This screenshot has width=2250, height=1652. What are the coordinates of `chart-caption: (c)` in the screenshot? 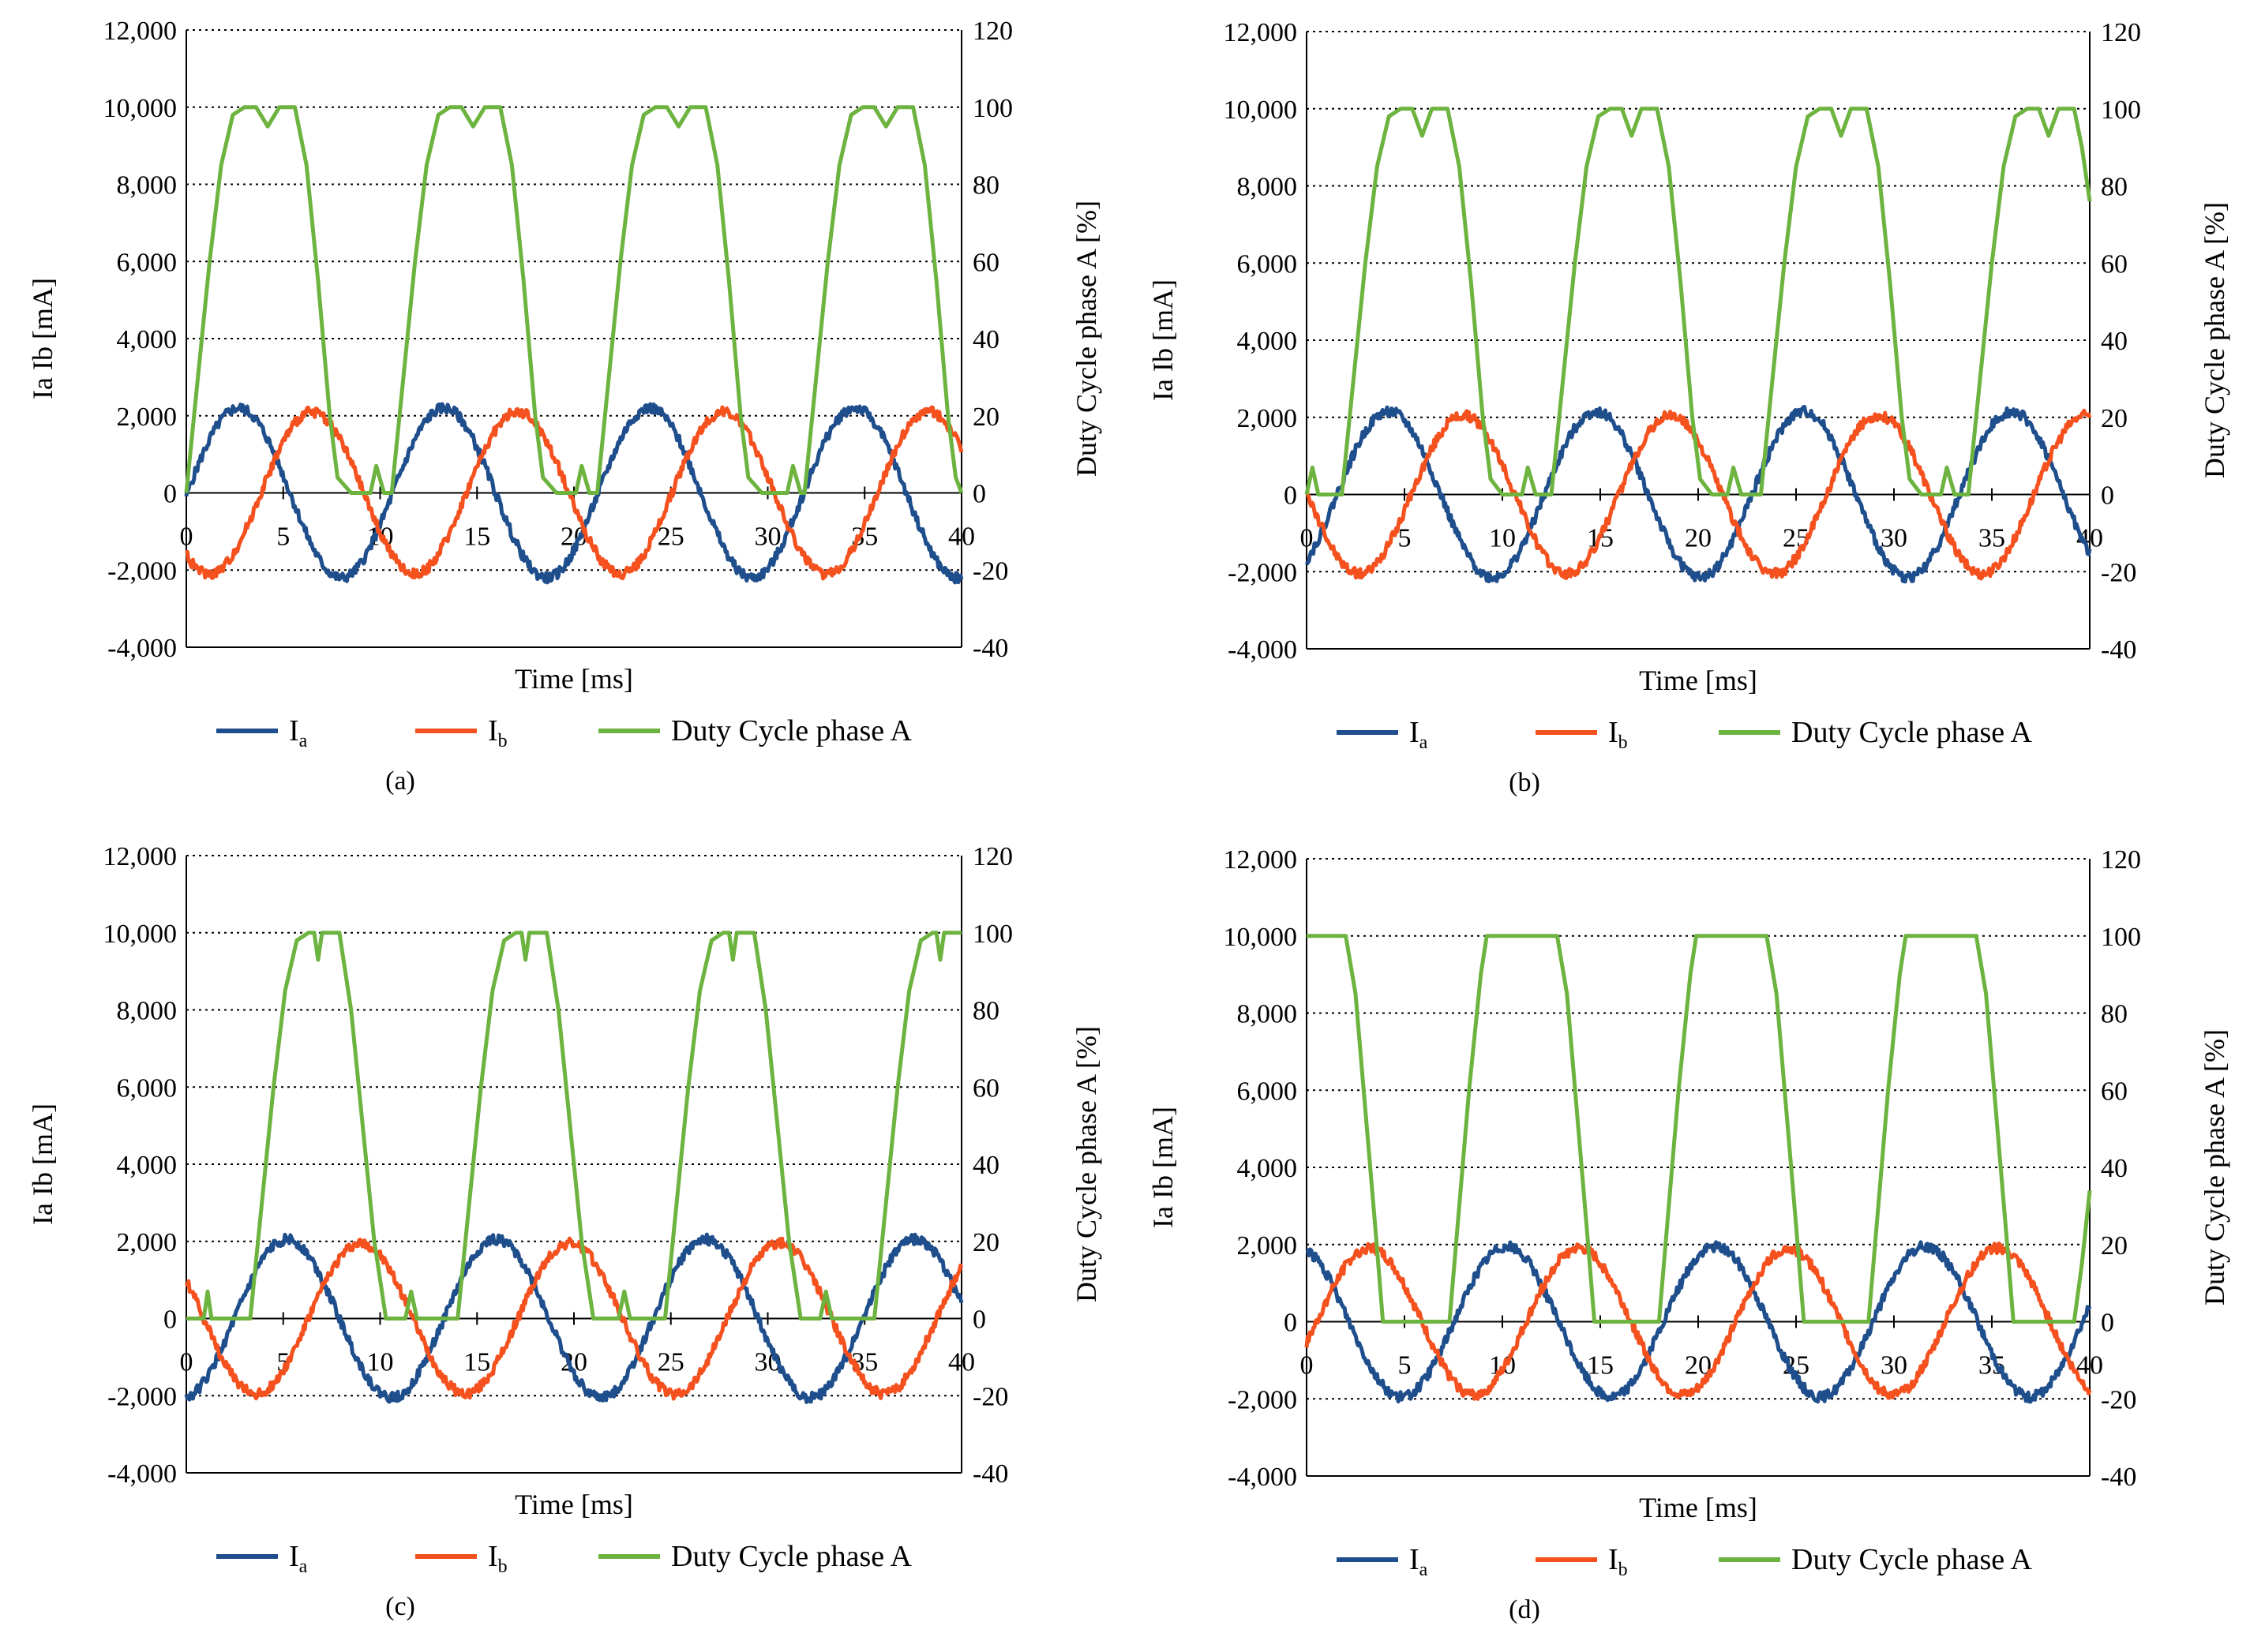 It's located at (400, 1606).